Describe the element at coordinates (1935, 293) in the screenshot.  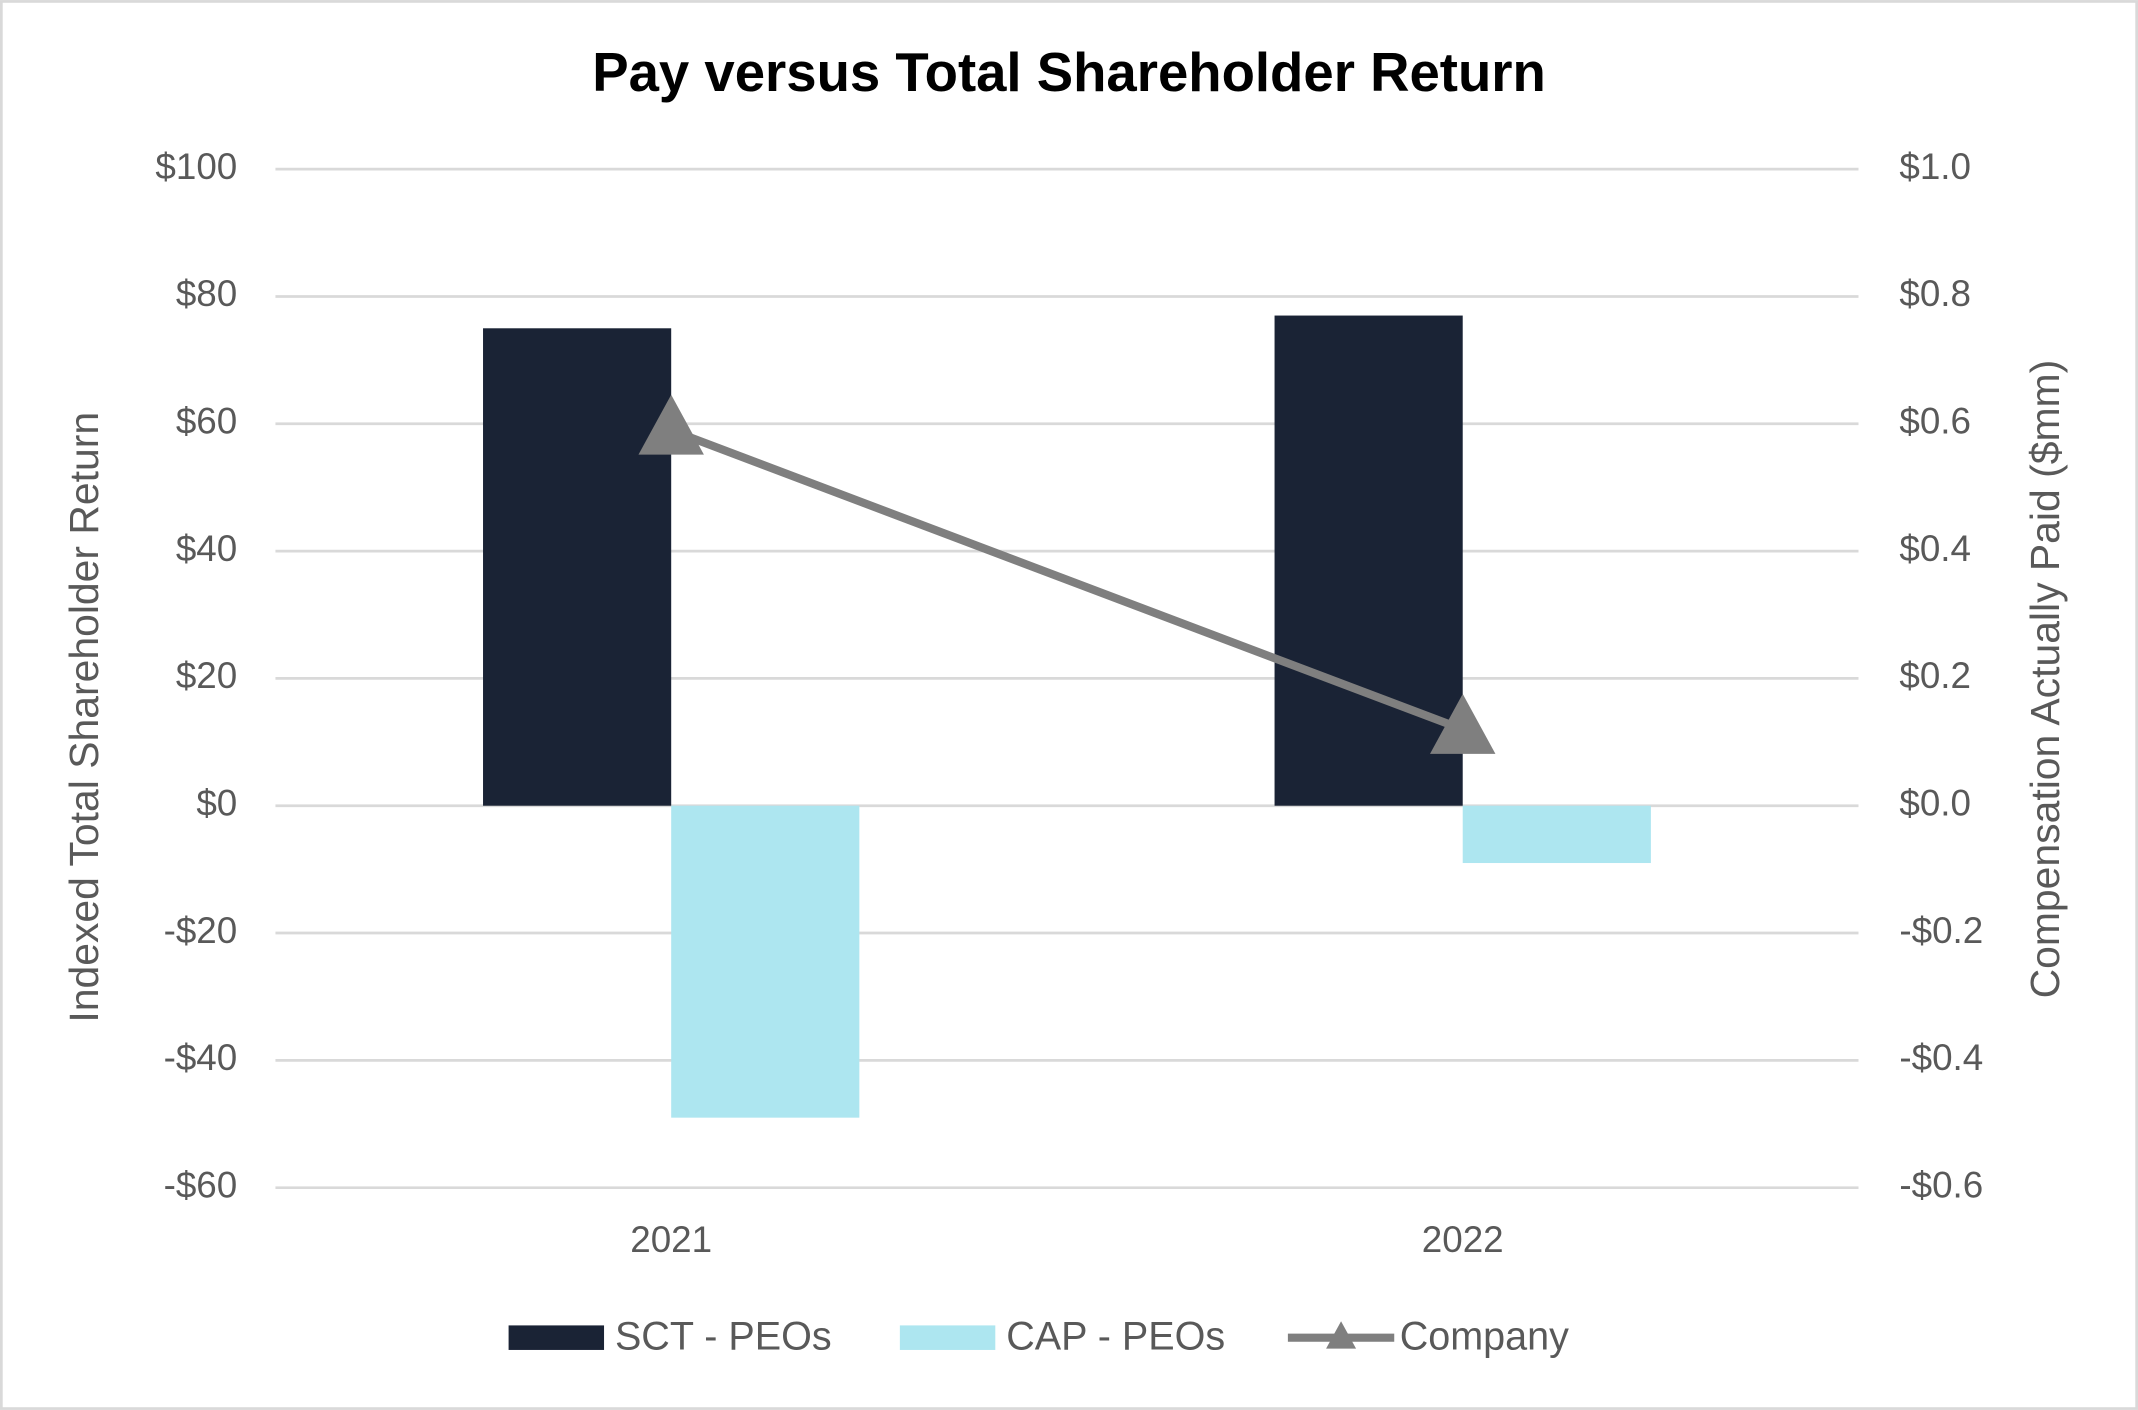
I see `y2-tick-label: $0.8` at that location.